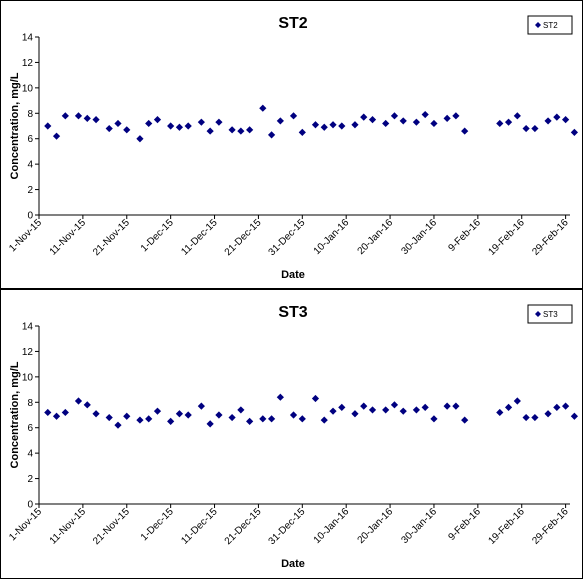  What do you see at coordinates (332, 526) in the screenshot?
I see `x-tick-label: 10-Jan-16` at bounding box center [332, 526].